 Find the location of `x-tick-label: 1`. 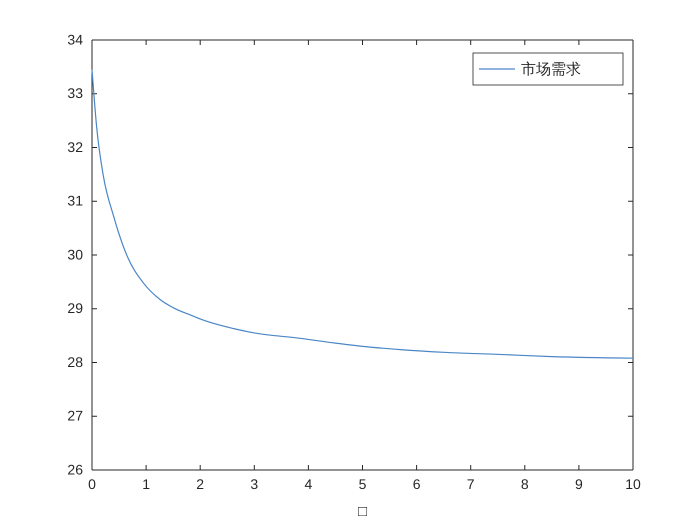

x-tick-label: 1 is located at coordinates (146, 484).